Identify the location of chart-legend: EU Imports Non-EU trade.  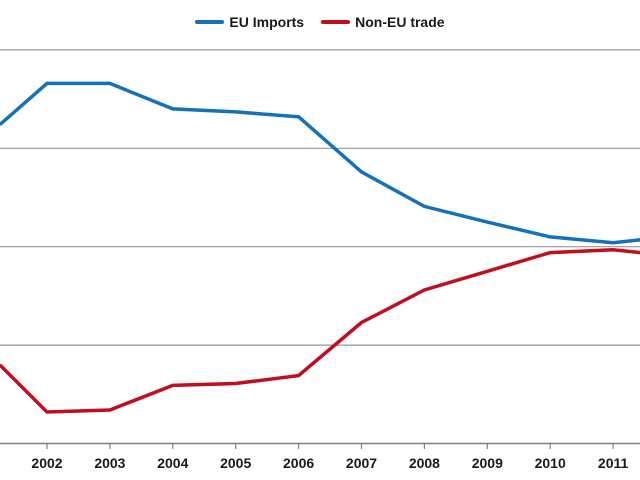
(320, 22).